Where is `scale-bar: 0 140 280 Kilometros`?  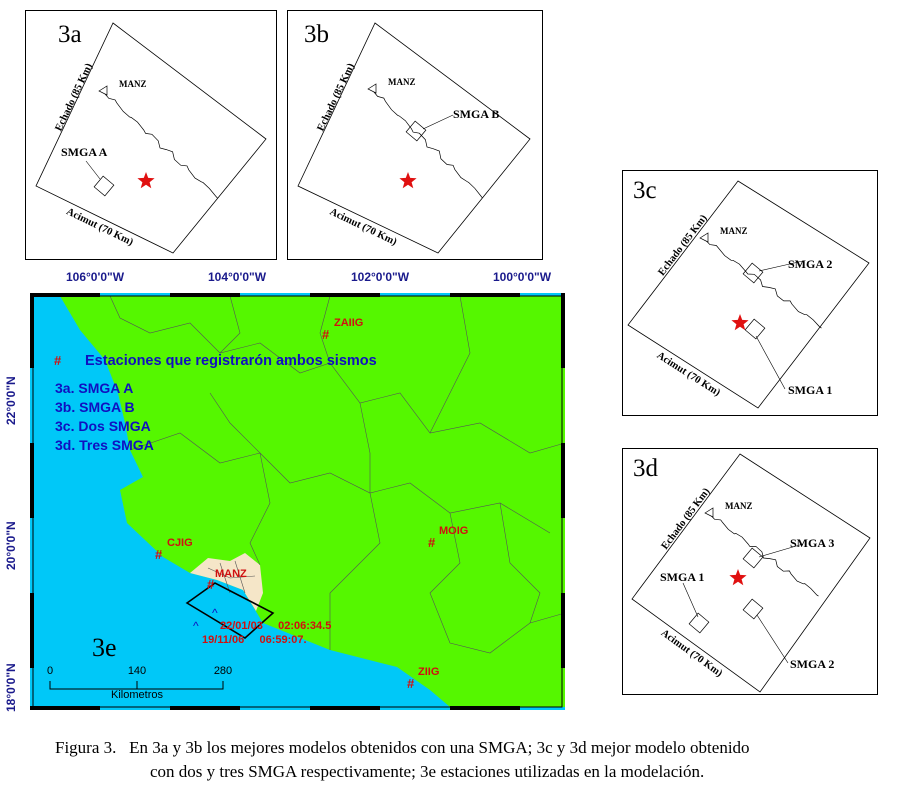 scale-bar: 0 140 280 Kilometros is located at coordinates (139, 683).